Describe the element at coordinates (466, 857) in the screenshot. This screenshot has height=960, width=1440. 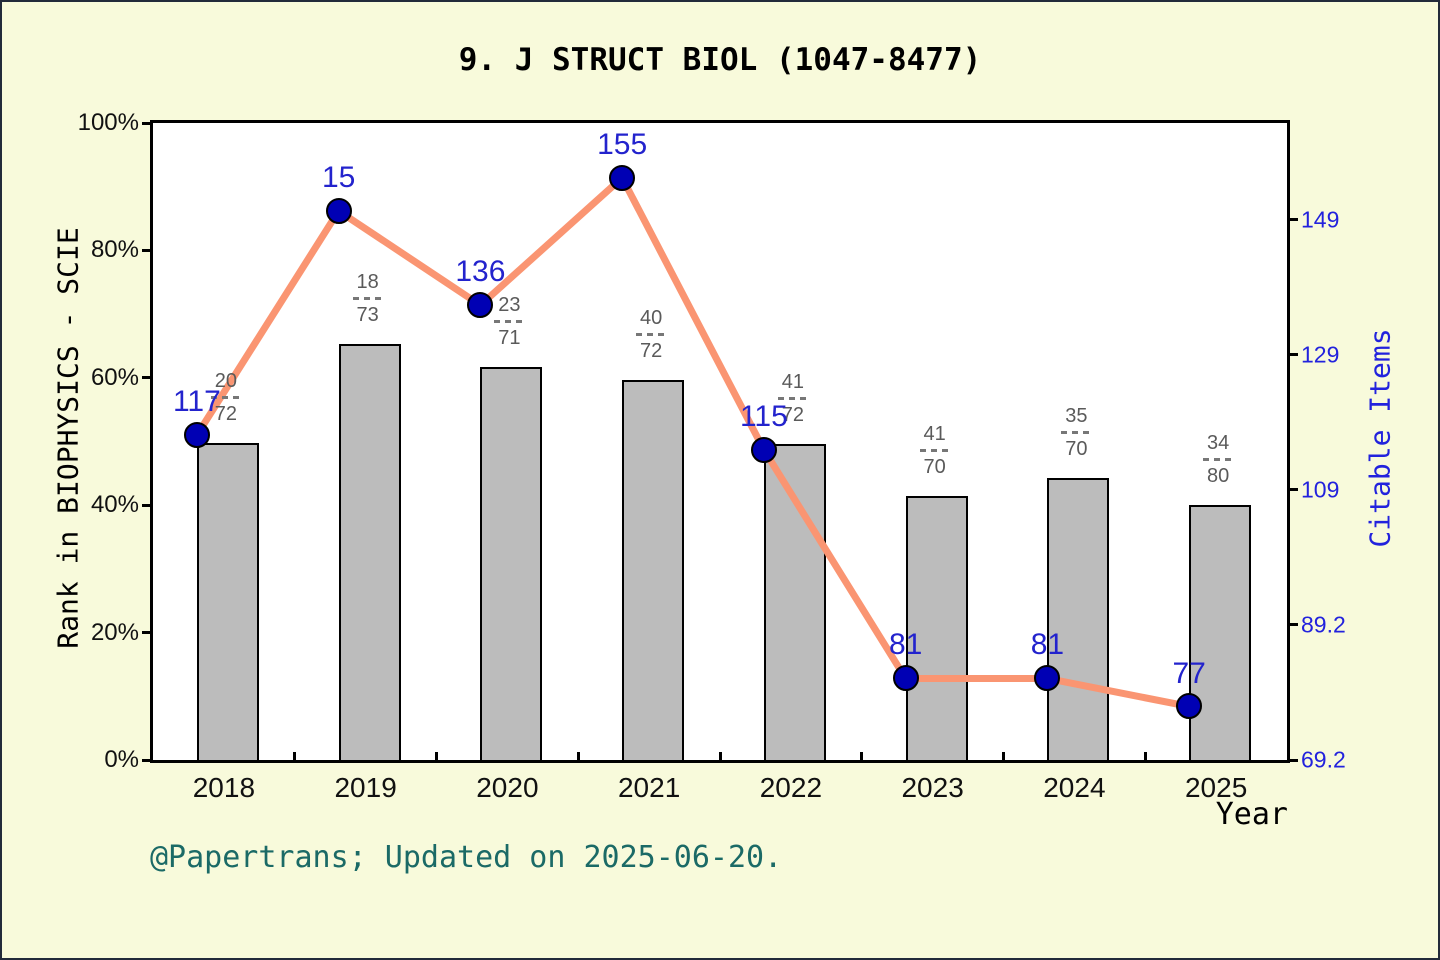
I see `footer-credit: @Papertrans; Updated on 2025-06-20.` at that location.